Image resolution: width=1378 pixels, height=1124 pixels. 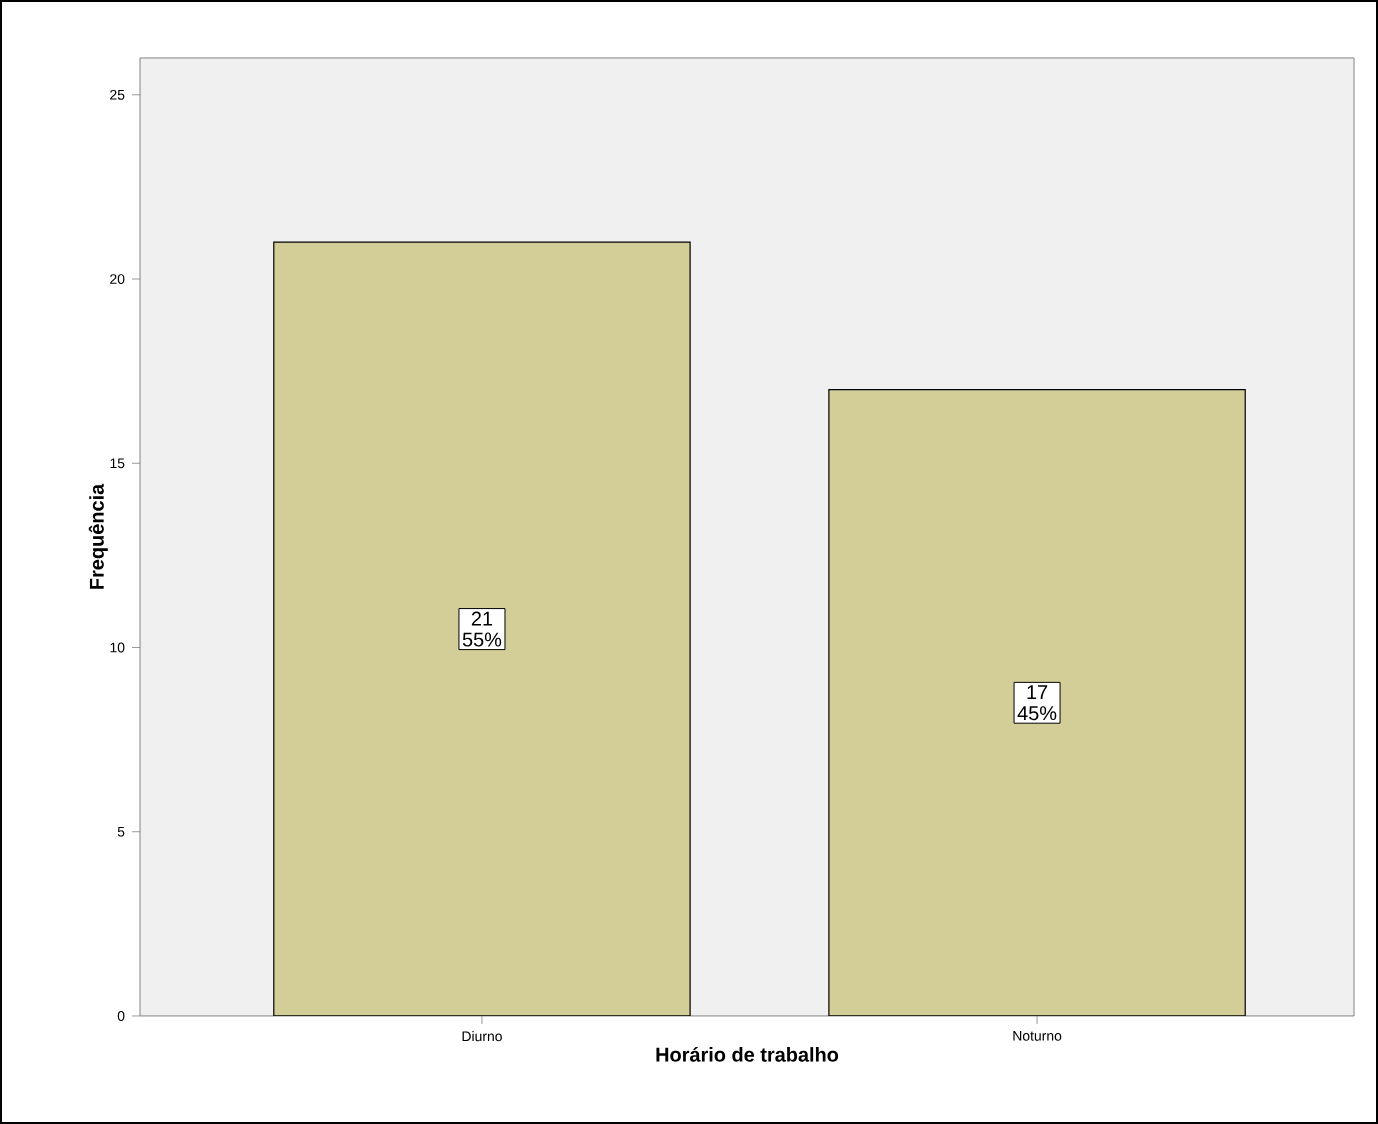 What do you see at coordinates (98, 536) in the screenshot?
I see `y-axis-title: Frequência` at bounding box center [98, 536].